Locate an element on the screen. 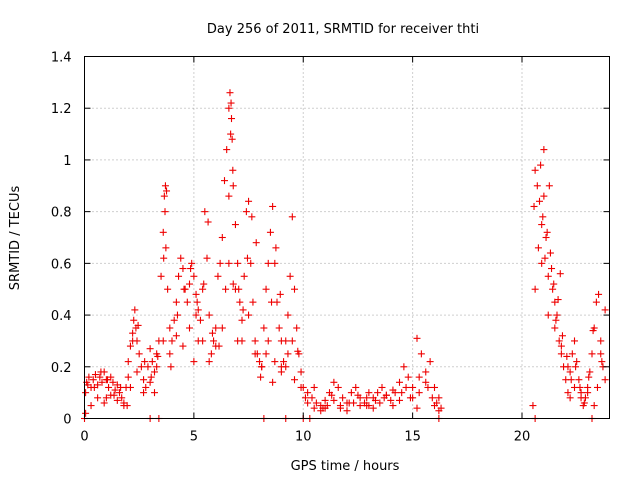 This screenshot has width=640, height=480. x-tick-label: 15 is located at coordinates (412, 437).